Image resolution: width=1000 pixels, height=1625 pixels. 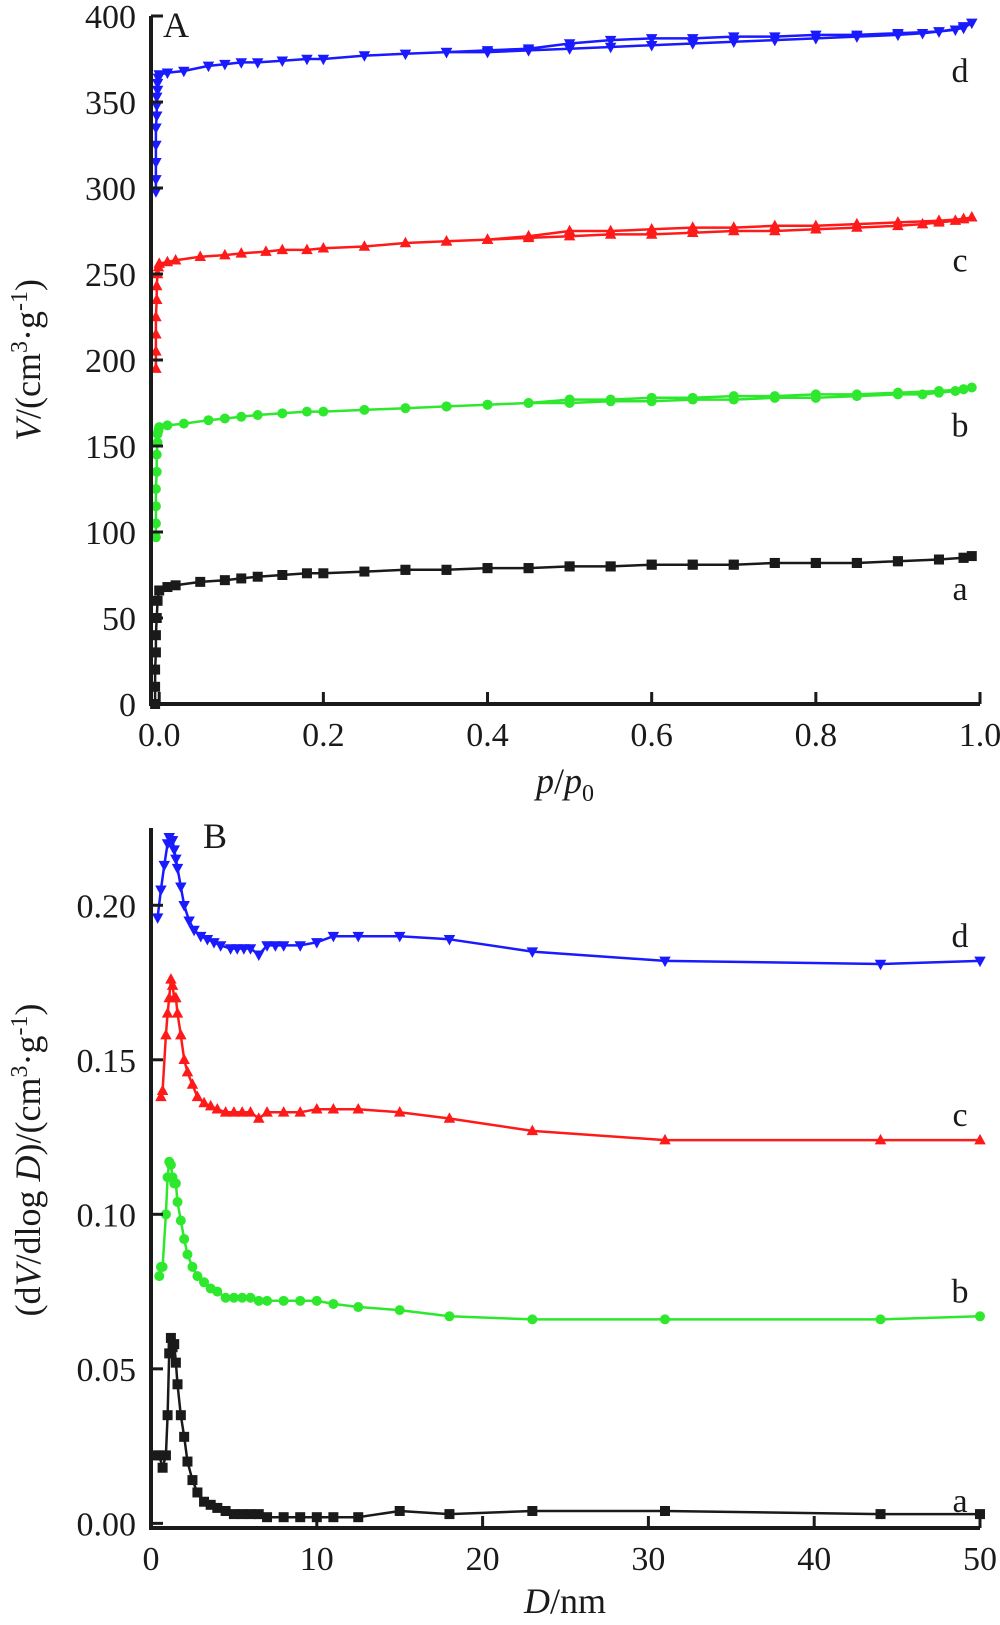 What do you see at coordinates (959, 1501) in the screenshot?
I see `panel-b-series-label-a: a` at bounding box center [959, 1501].